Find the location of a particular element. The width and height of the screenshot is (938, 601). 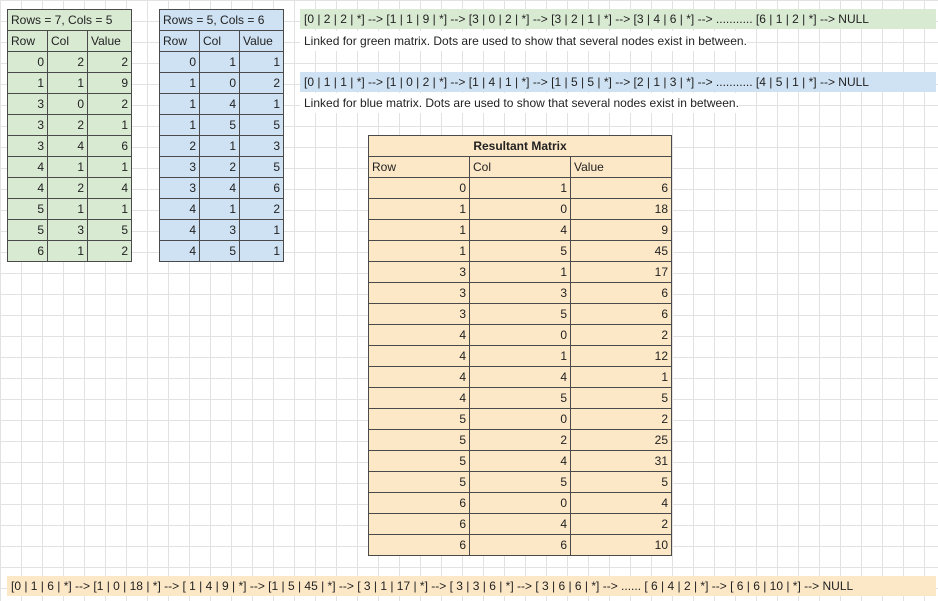

green-matrix-dimensions: Rows = 7, Cols = 5 is located at coordinates (69, 20).